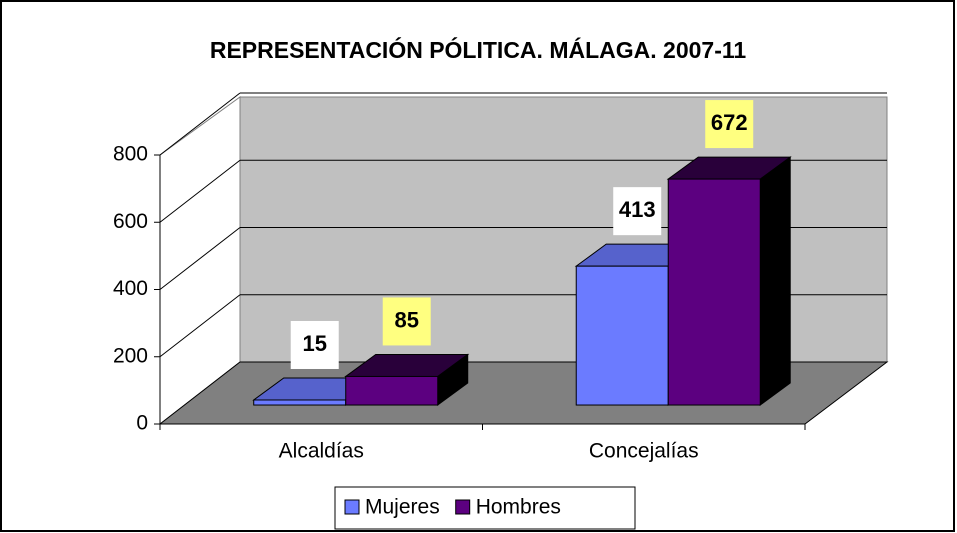 The height and width of the screenshot is (533, 957). Describe the element at coordinates (321, 451) in the screenshot. I see `x-tick-label: Alcaldías` at that location.